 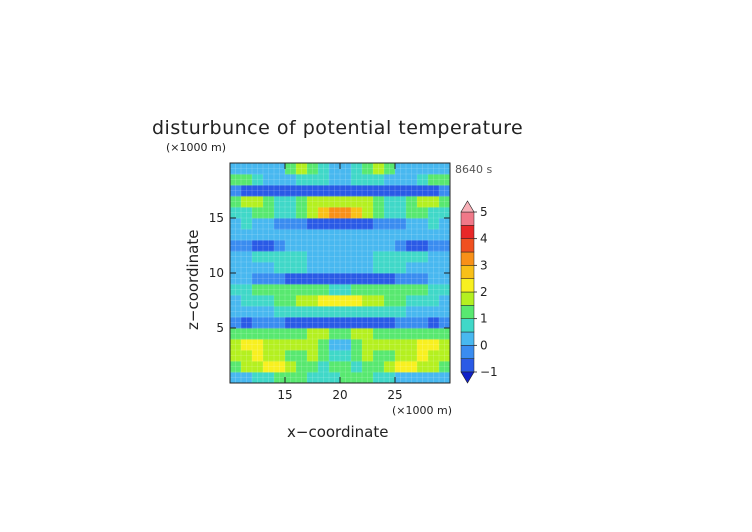 What do you see at coordinates (339, 395) in the screenshot?
I see `x-tick-label: 20` at bounding box center [339, 395].